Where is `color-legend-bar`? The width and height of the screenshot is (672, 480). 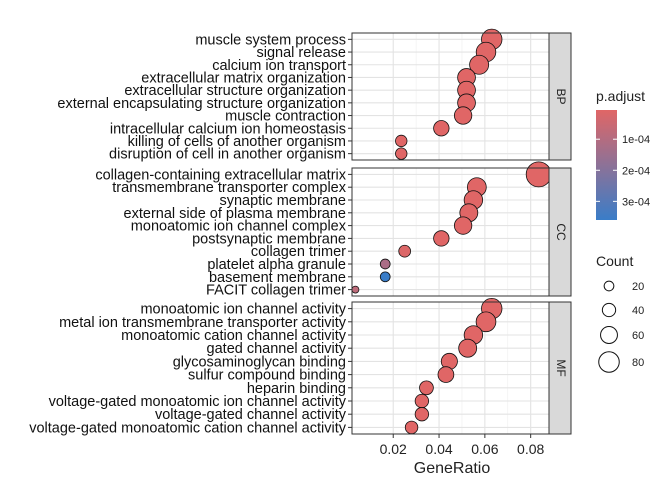 color-legend-bar is located at coordinates (606, 165).